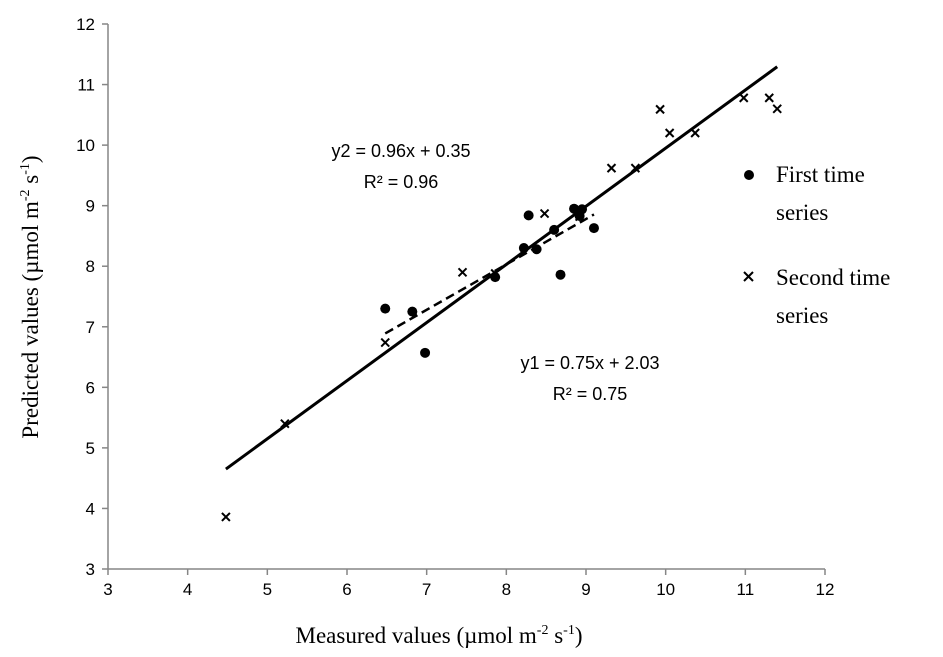 This screenshot has height=657, width=943. I want to click on y-tick-label: 9, so click(90, 206).